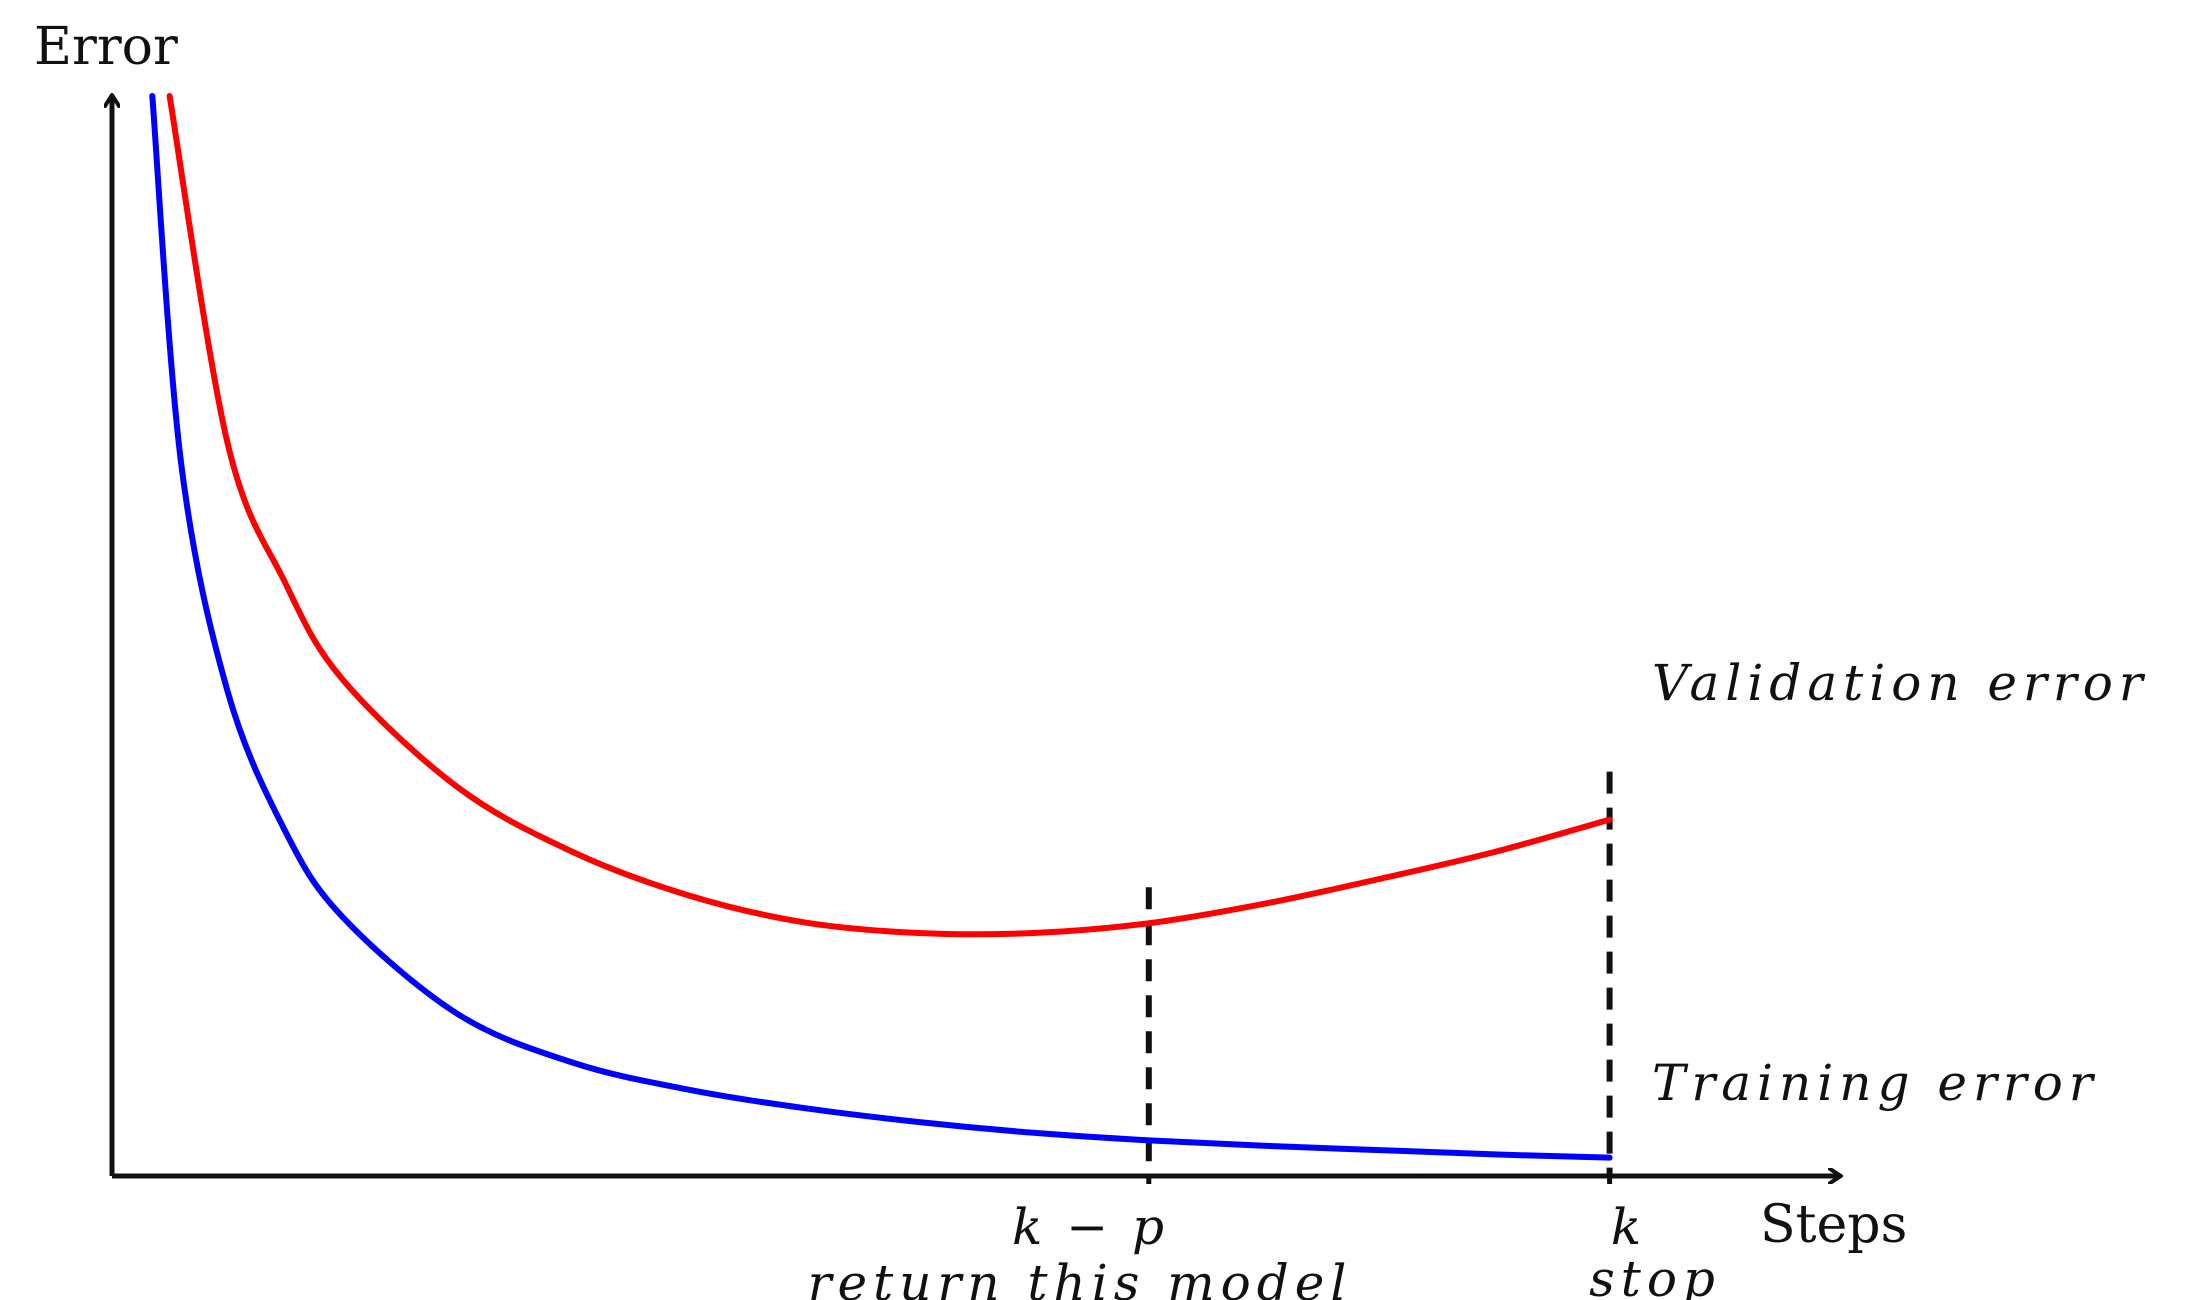 This screenshot has width=2194, height=1300. Describe the element at coordinates (1080, 1277) in the screenshot. I see `marker-k-minus-p-caption: return this model` at that location.